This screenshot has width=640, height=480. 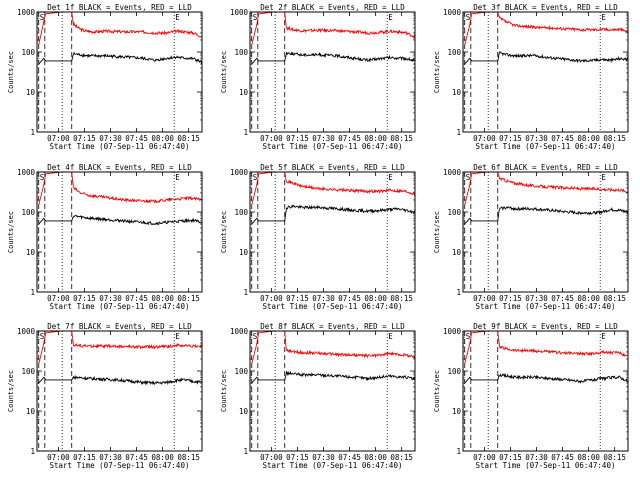 I want to click on panel-title: Det 8f BLACK = Events, RED = LLD, so click(x=332, y=326).